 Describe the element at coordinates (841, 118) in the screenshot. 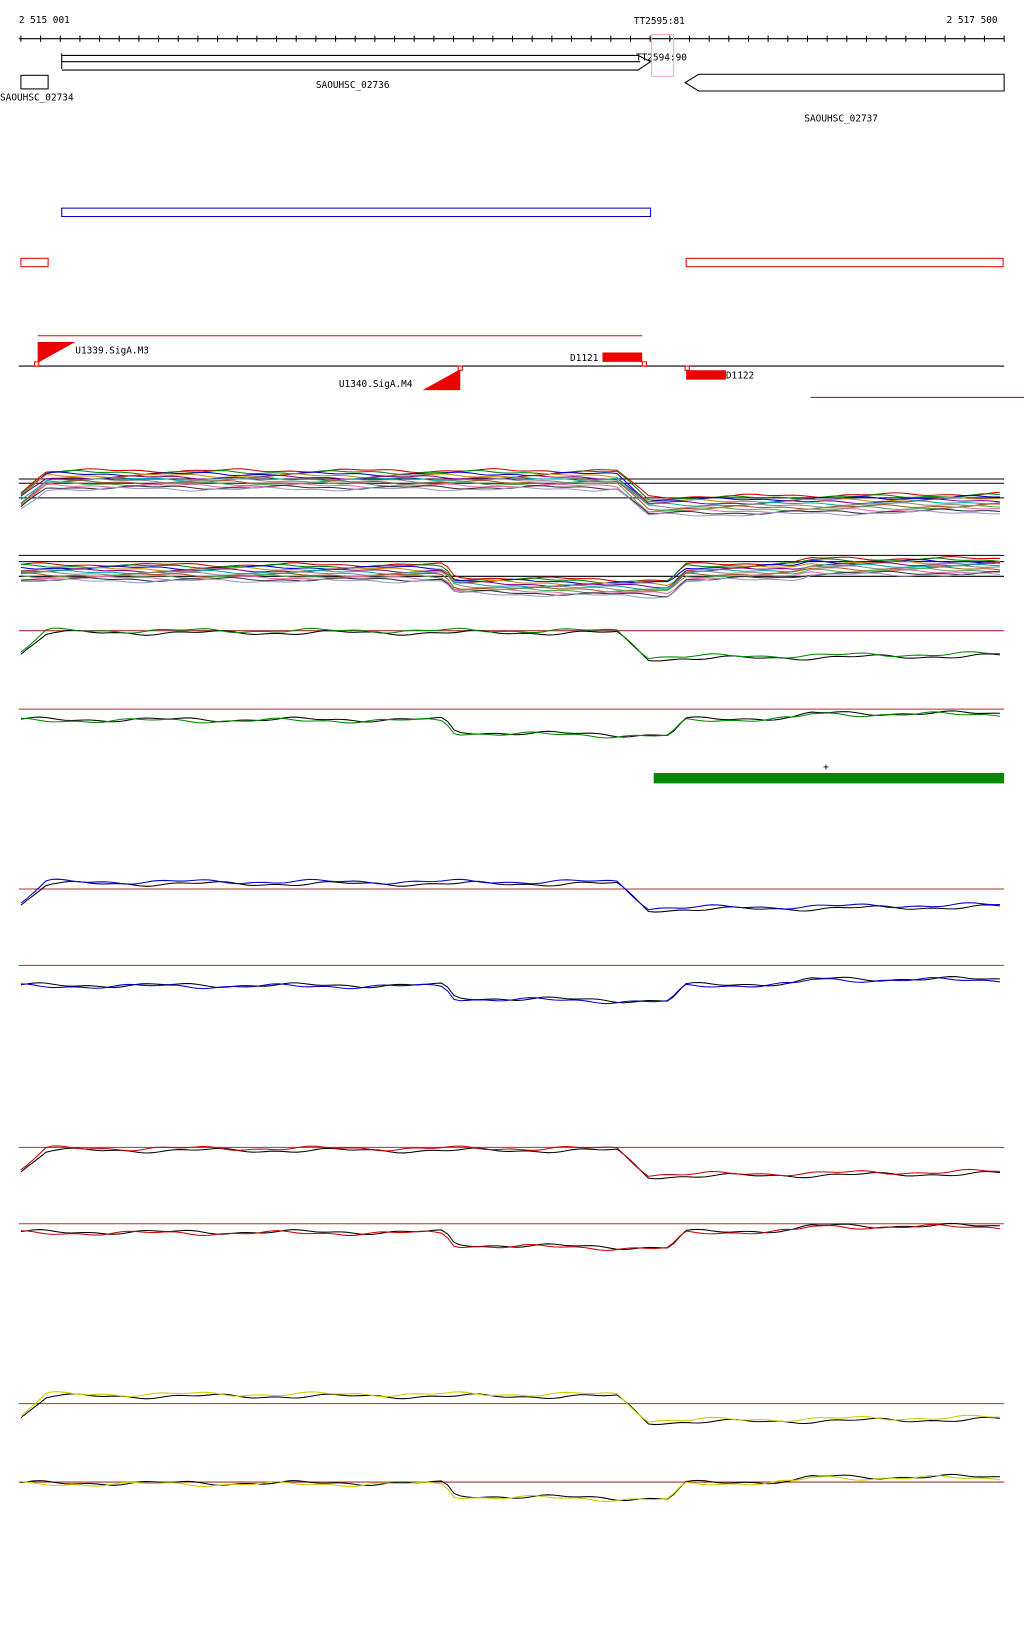

I see `gene-label: SAOUHSC_02737` at that location.